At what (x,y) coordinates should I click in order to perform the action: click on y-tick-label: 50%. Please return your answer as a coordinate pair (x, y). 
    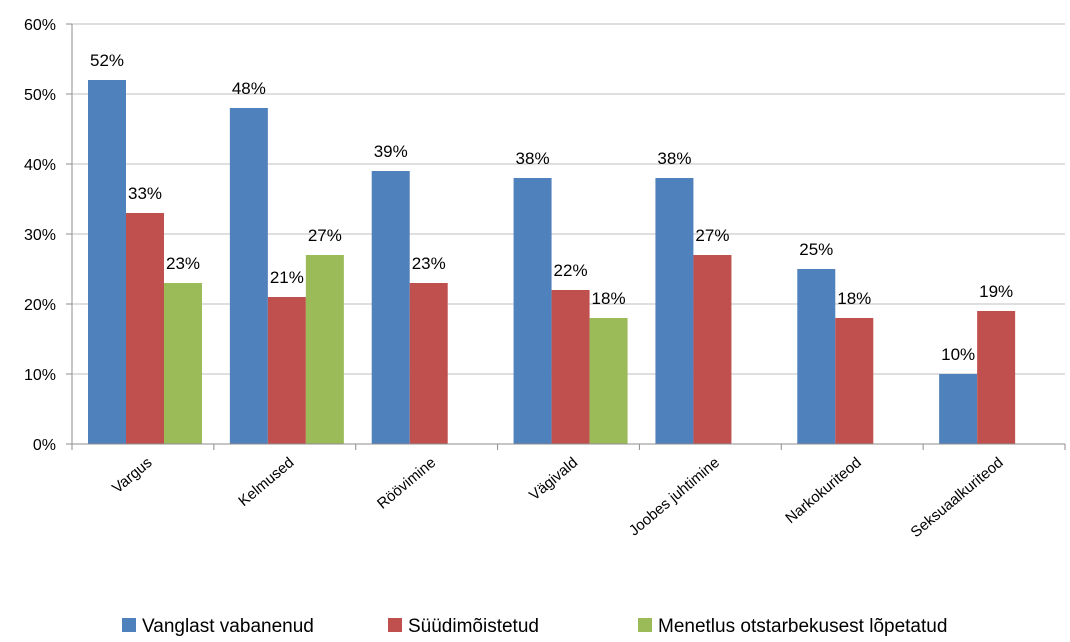
    Looking at the image, I should click on (40, 95).